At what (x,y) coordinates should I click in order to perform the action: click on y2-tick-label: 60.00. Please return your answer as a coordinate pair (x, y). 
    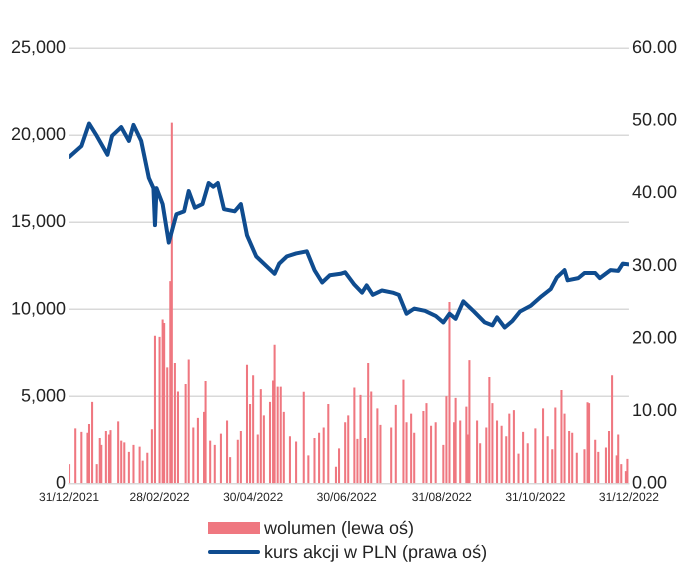
    Looking at the image, I should click on (655, 46).